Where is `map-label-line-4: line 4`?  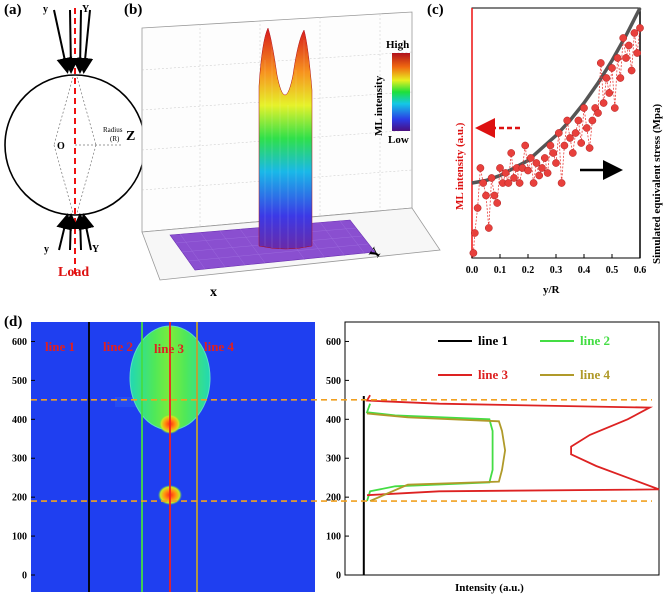 map-label-line-4: line 4 is located at coordinates (219, 346).